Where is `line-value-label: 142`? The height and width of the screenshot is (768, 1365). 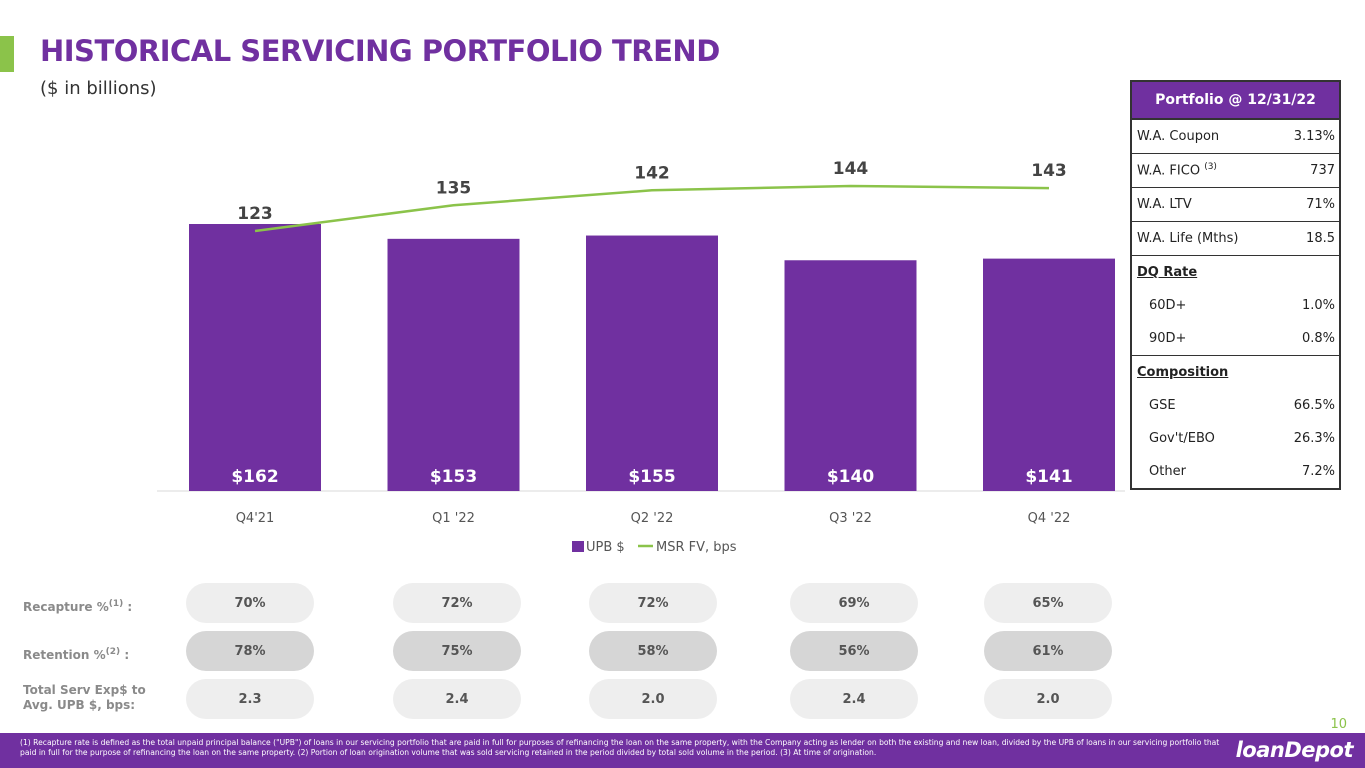 line-value-label: 142 is located at coordinates (652, 173).